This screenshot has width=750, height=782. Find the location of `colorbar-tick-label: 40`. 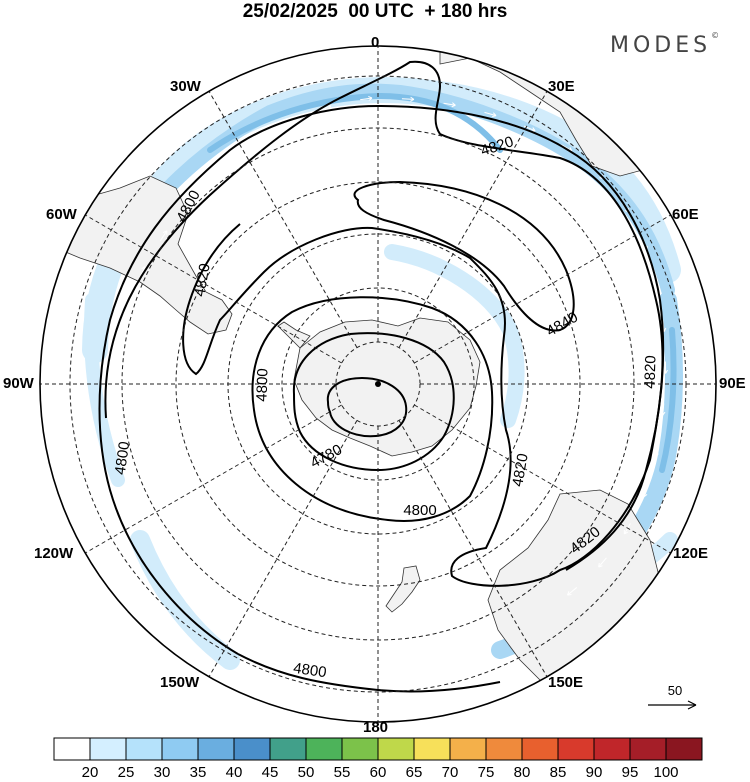

colorbar-tick-label: 40 is located at coordinates (234, 772).